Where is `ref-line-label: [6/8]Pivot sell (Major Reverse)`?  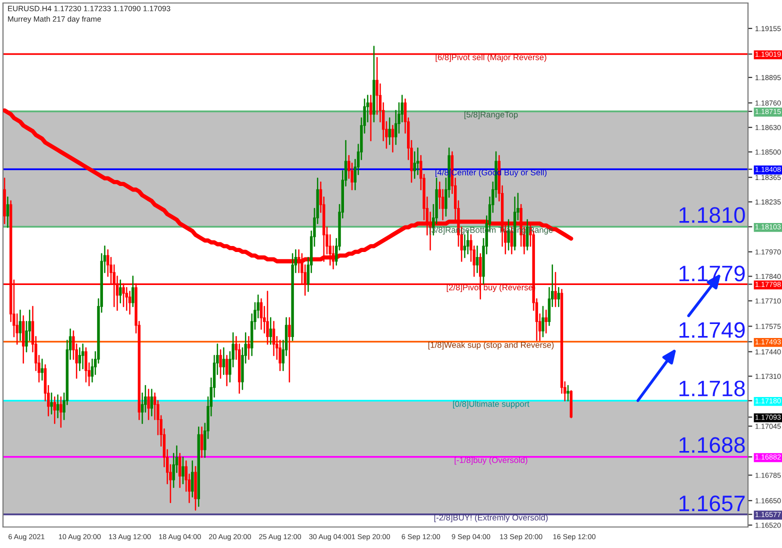 ref-line-label: [6/8]Pivot sell (Major Reverse) is located at coordinates (491, 58).